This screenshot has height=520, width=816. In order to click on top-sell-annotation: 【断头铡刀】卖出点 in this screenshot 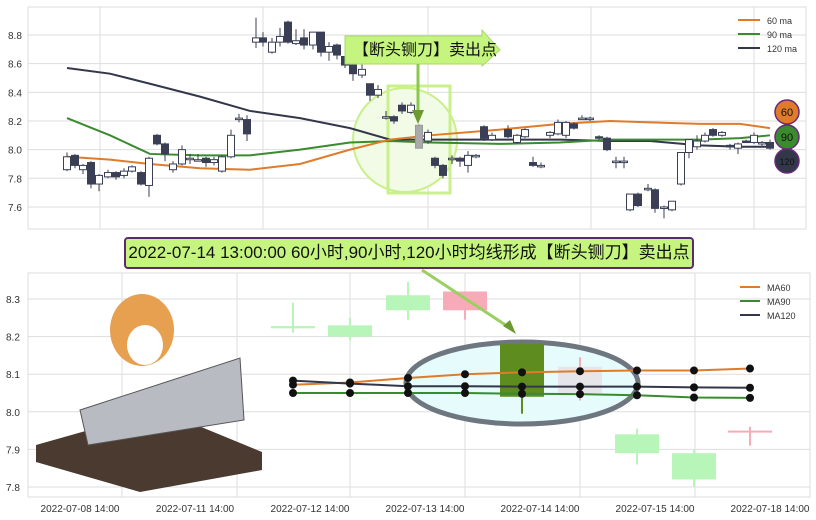, I will do `click(425, 50)`.